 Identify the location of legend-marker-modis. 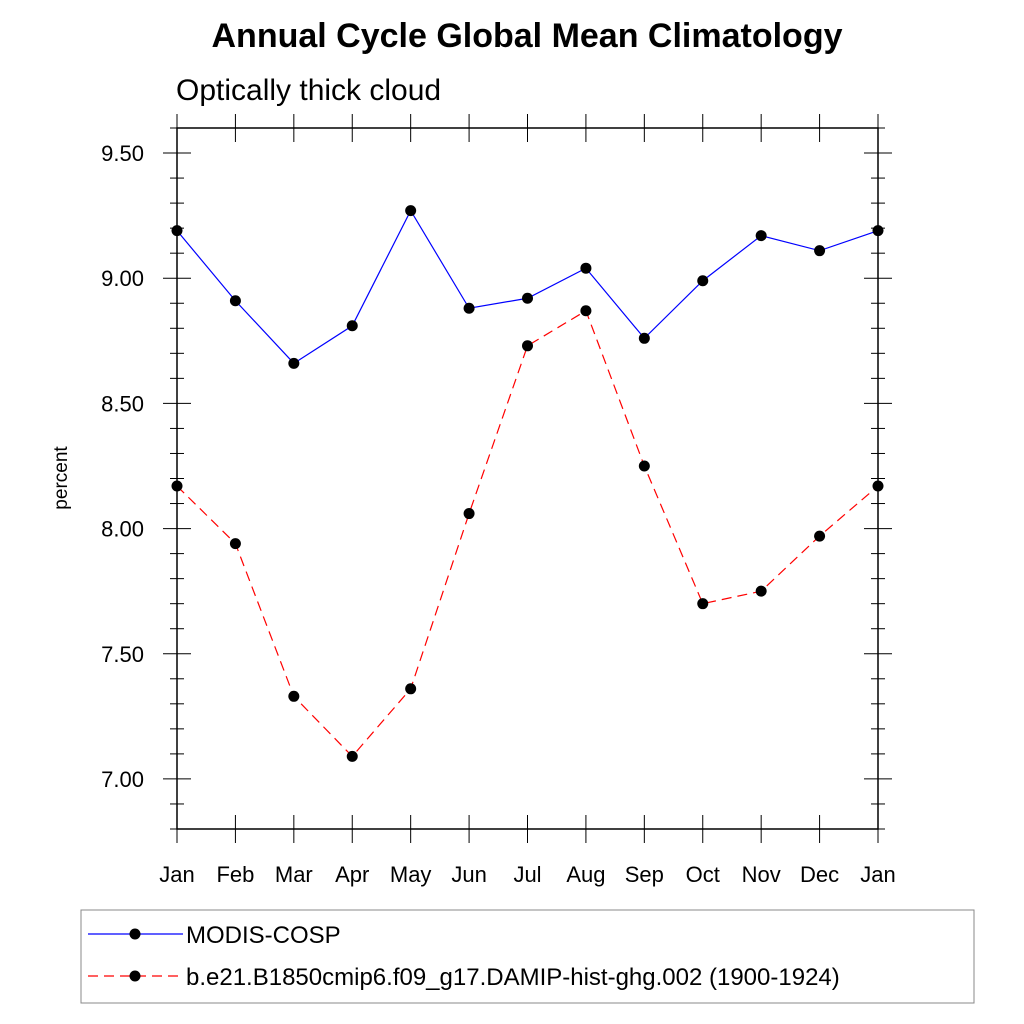
(135, 934).